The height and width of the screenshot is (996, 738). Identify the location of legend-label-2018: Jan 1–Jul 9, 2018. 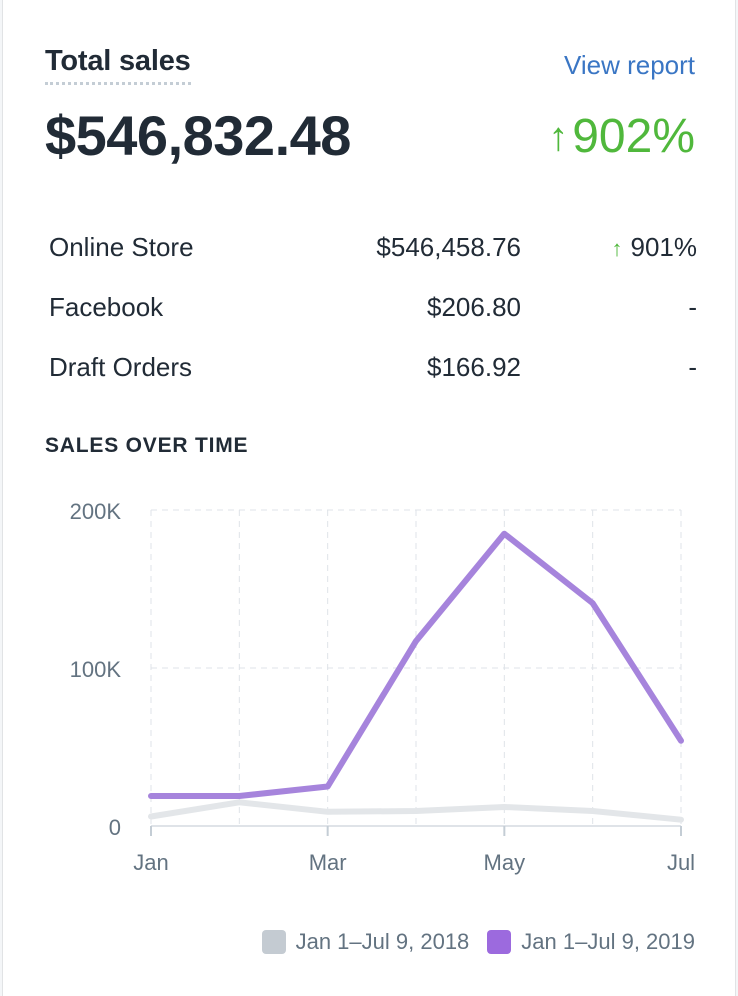
(382, 941).